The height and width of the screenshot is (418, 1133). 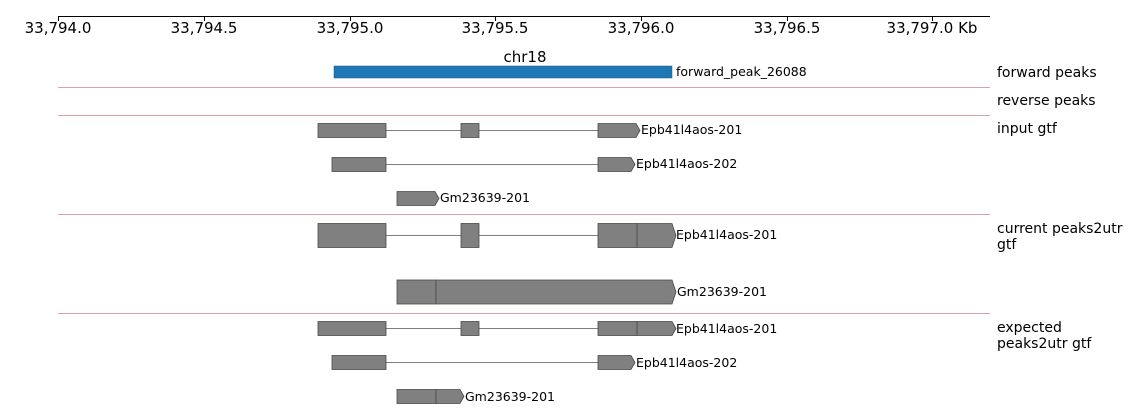 I want to click on axis-ticks, so click(x=495, y=18).